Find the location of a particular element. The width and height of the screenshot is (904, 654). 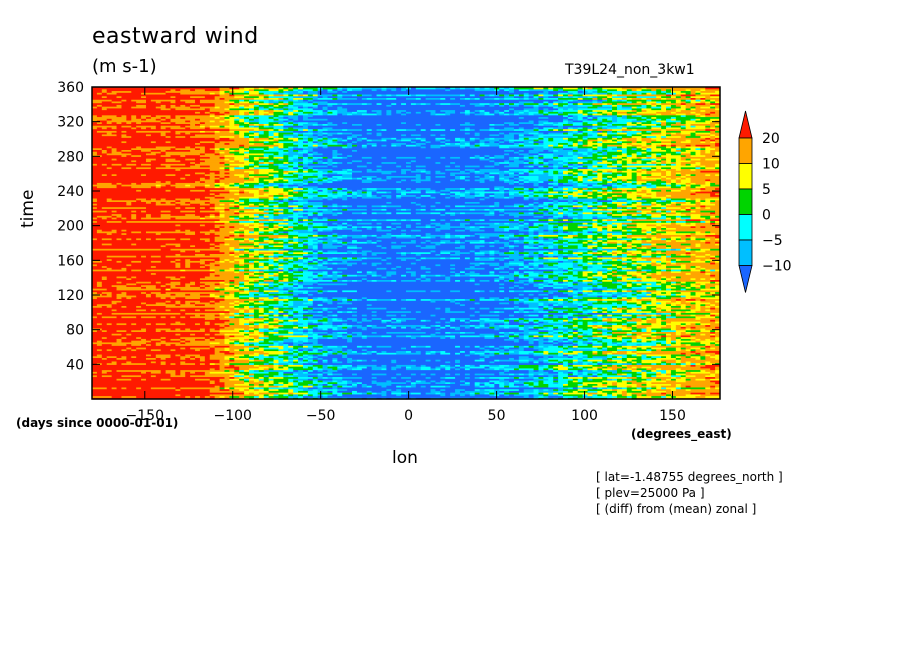

x-axis-label: lon is located at coordinates (405, 458).